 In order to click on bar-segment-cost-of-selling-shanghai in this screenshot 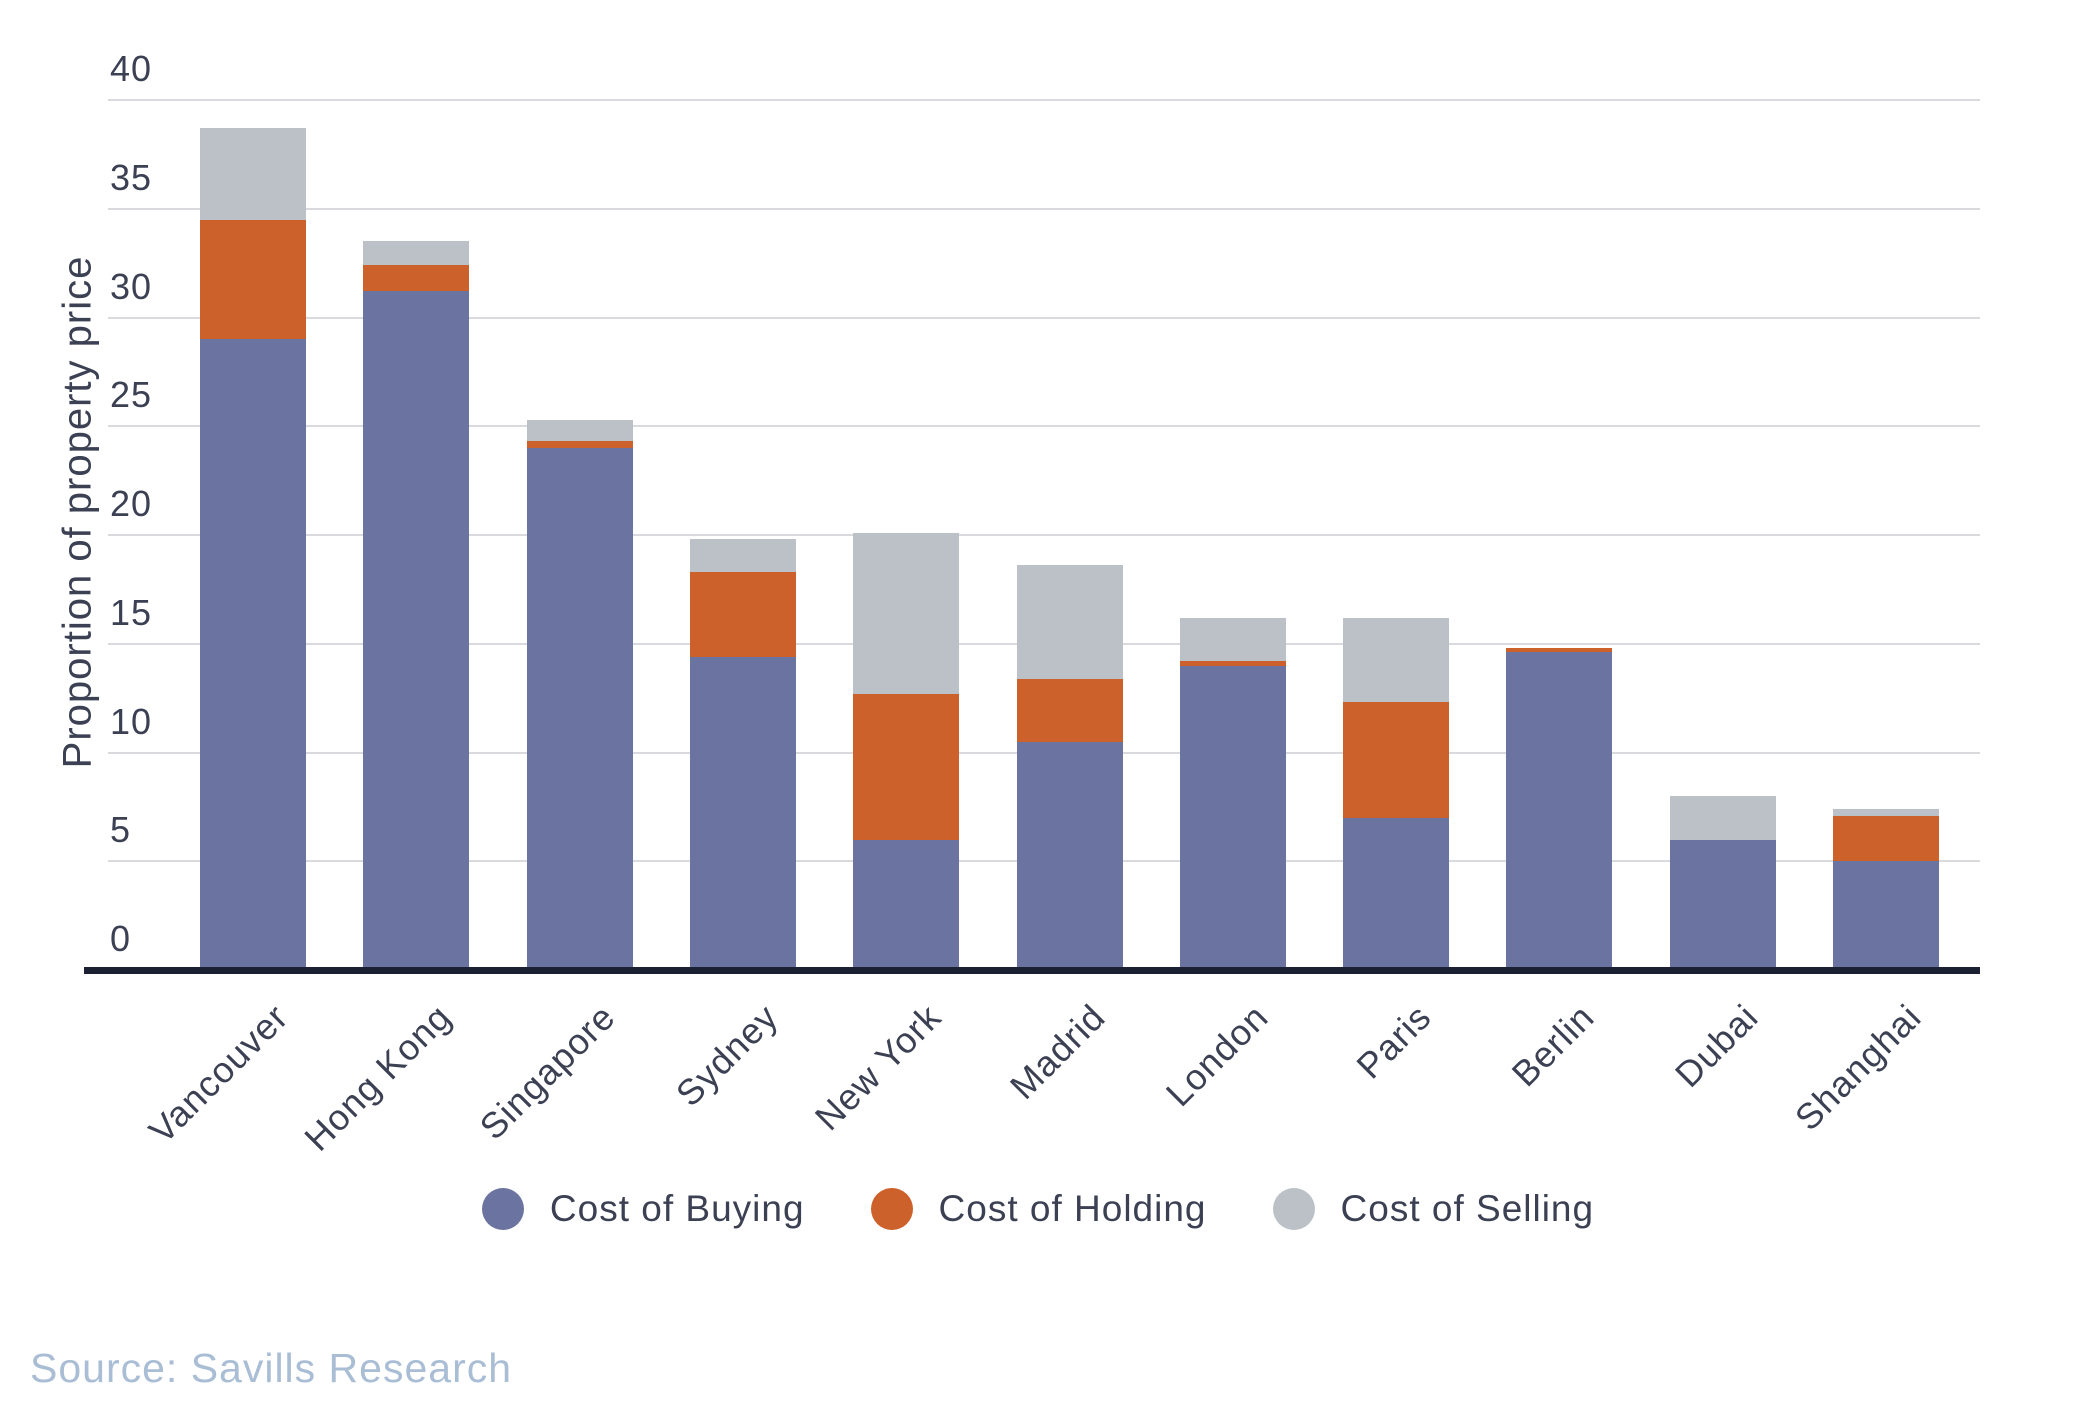, I will do `click(1886, 812)`.